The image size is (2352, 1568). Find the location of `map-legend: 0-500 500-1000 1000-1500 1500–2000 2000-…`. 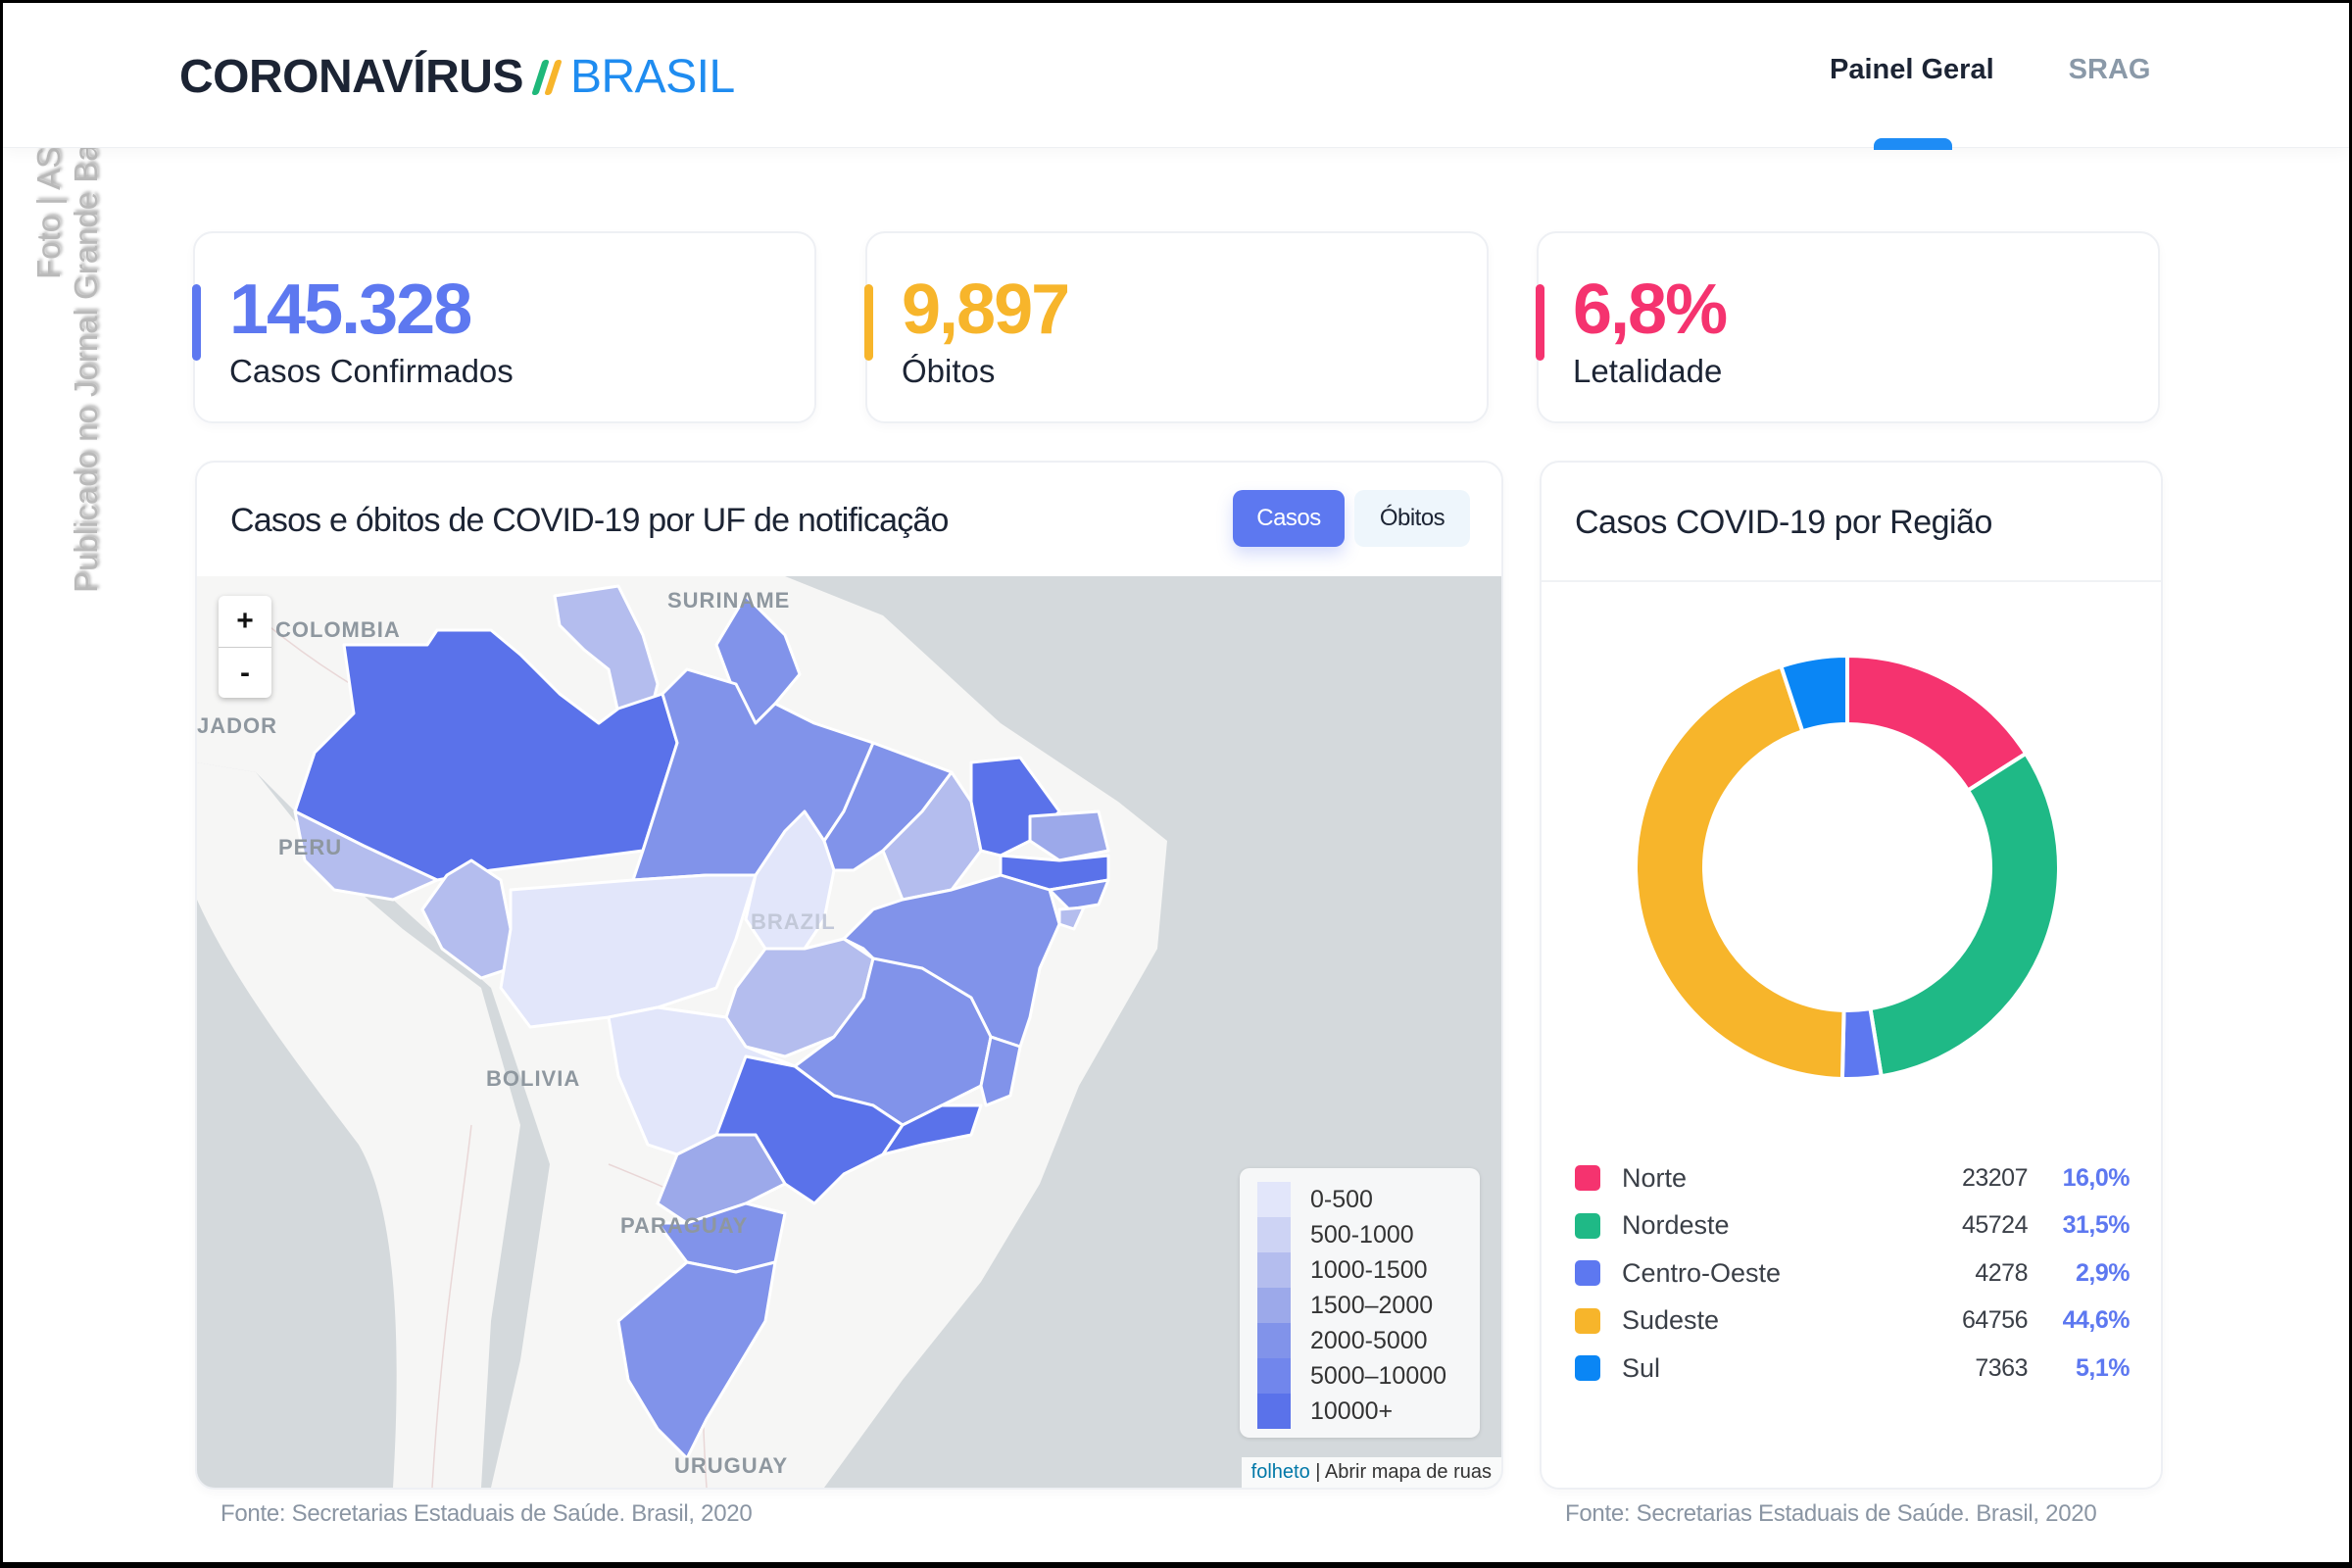

map-legend: 0-500 500-1000 1000-1500 1500–2000 2000-… is located at coordinates (1360, 1303).